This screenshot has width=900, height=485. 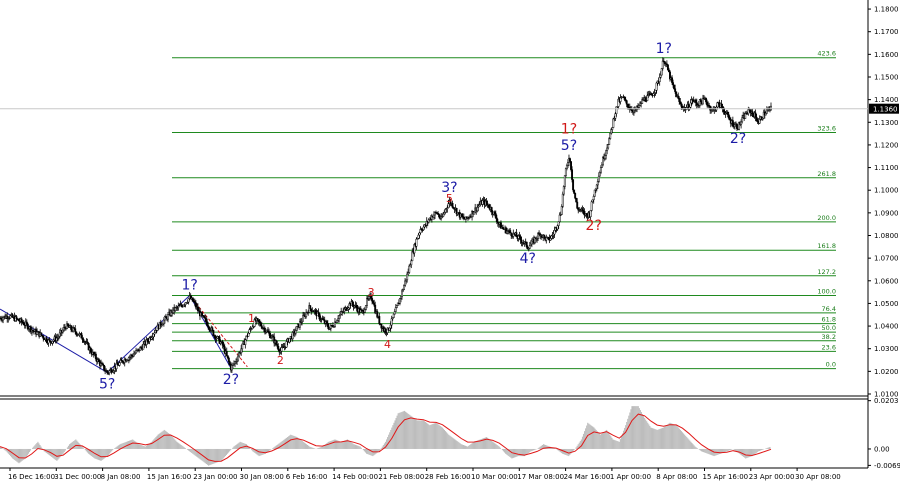 I want to click on wave-label: 1, so click(x=251, y=318).